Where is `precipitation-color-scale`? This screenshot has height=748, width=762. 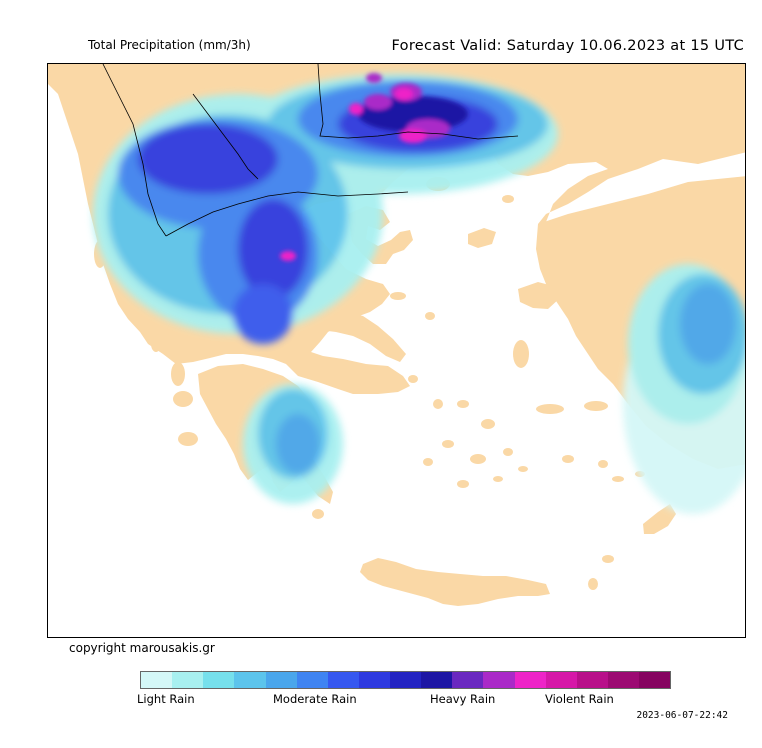
precipitation-color-scale is located at coordinates (405, 680).